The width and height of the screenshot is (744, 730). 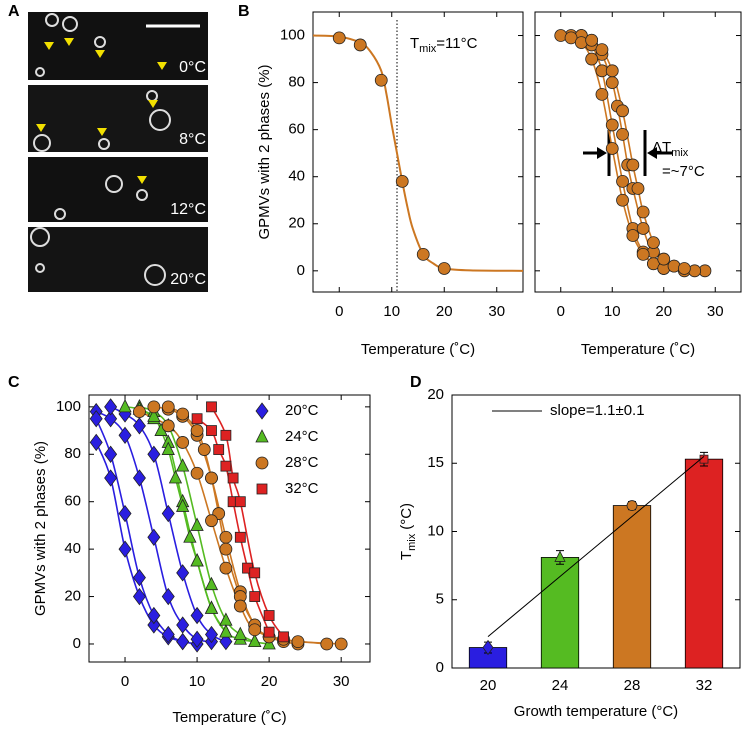 What do you see at coordinates (683, 171) in the screenshot?
I see `annotation-rest: =~7°C` at bounding box center [683, 171].